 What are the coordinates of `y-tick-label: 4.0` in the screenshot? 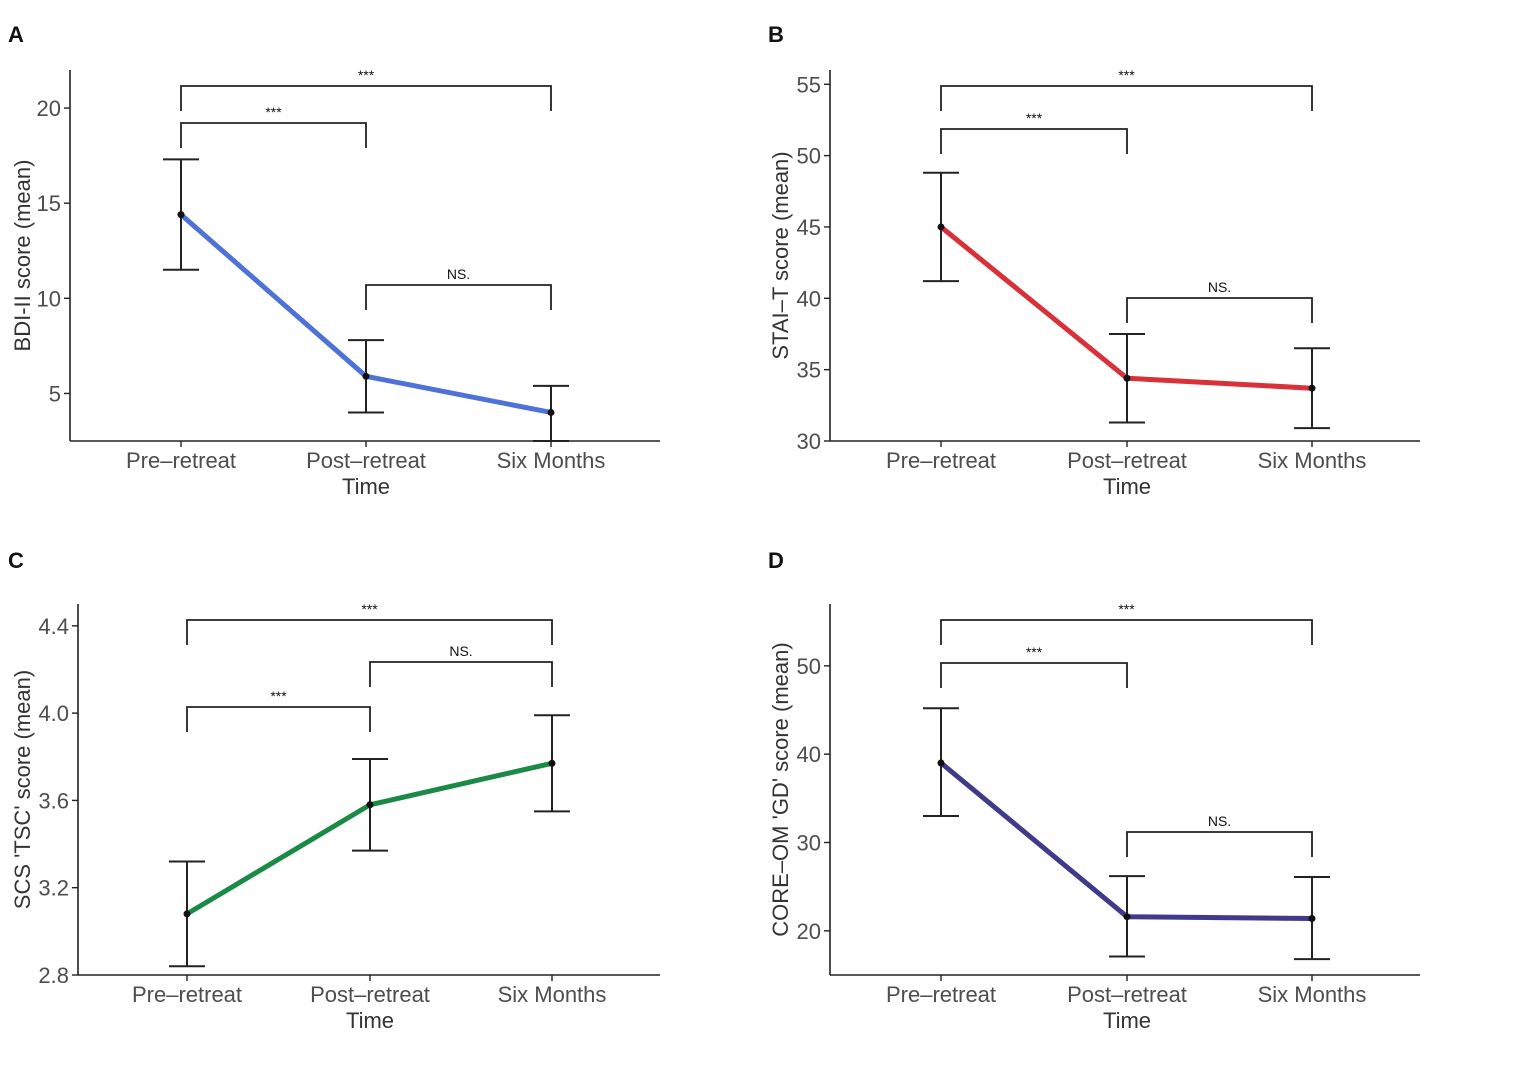 It's located at (53, 713).